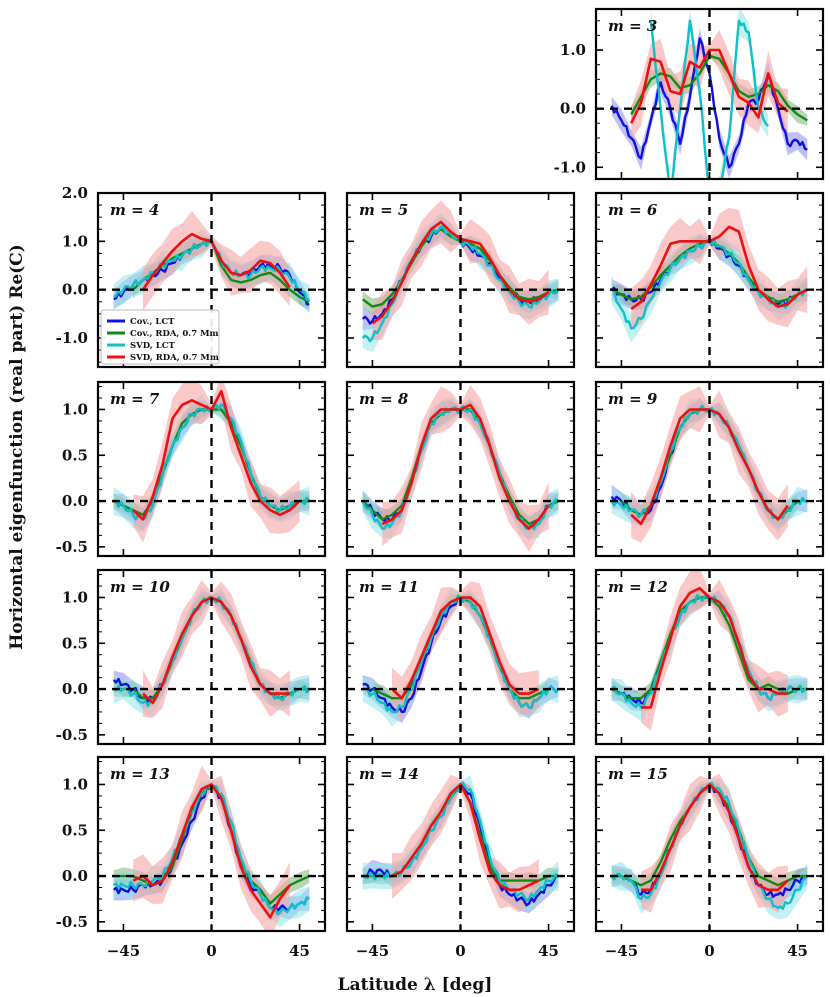 This screenshot has height=997, width=830. I want to click on line-cov-lct-m3, so click(709, 103).